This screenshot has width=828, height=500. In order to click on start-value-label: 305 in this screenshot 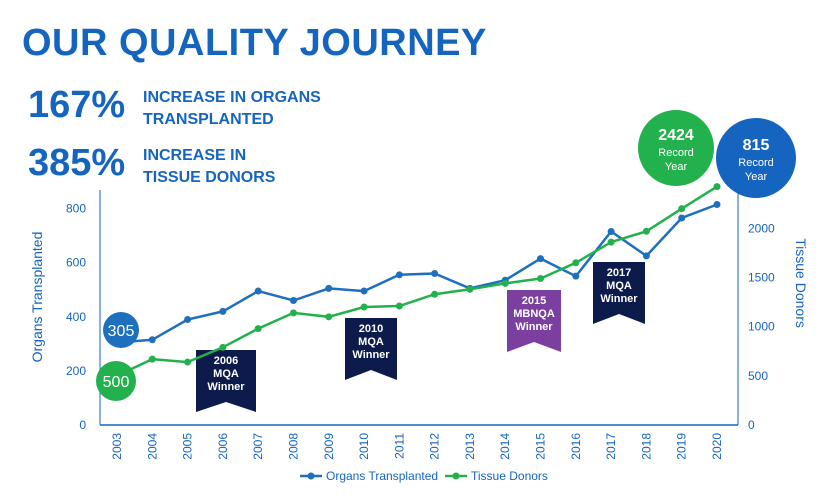, I will do `click(121, 331)`.